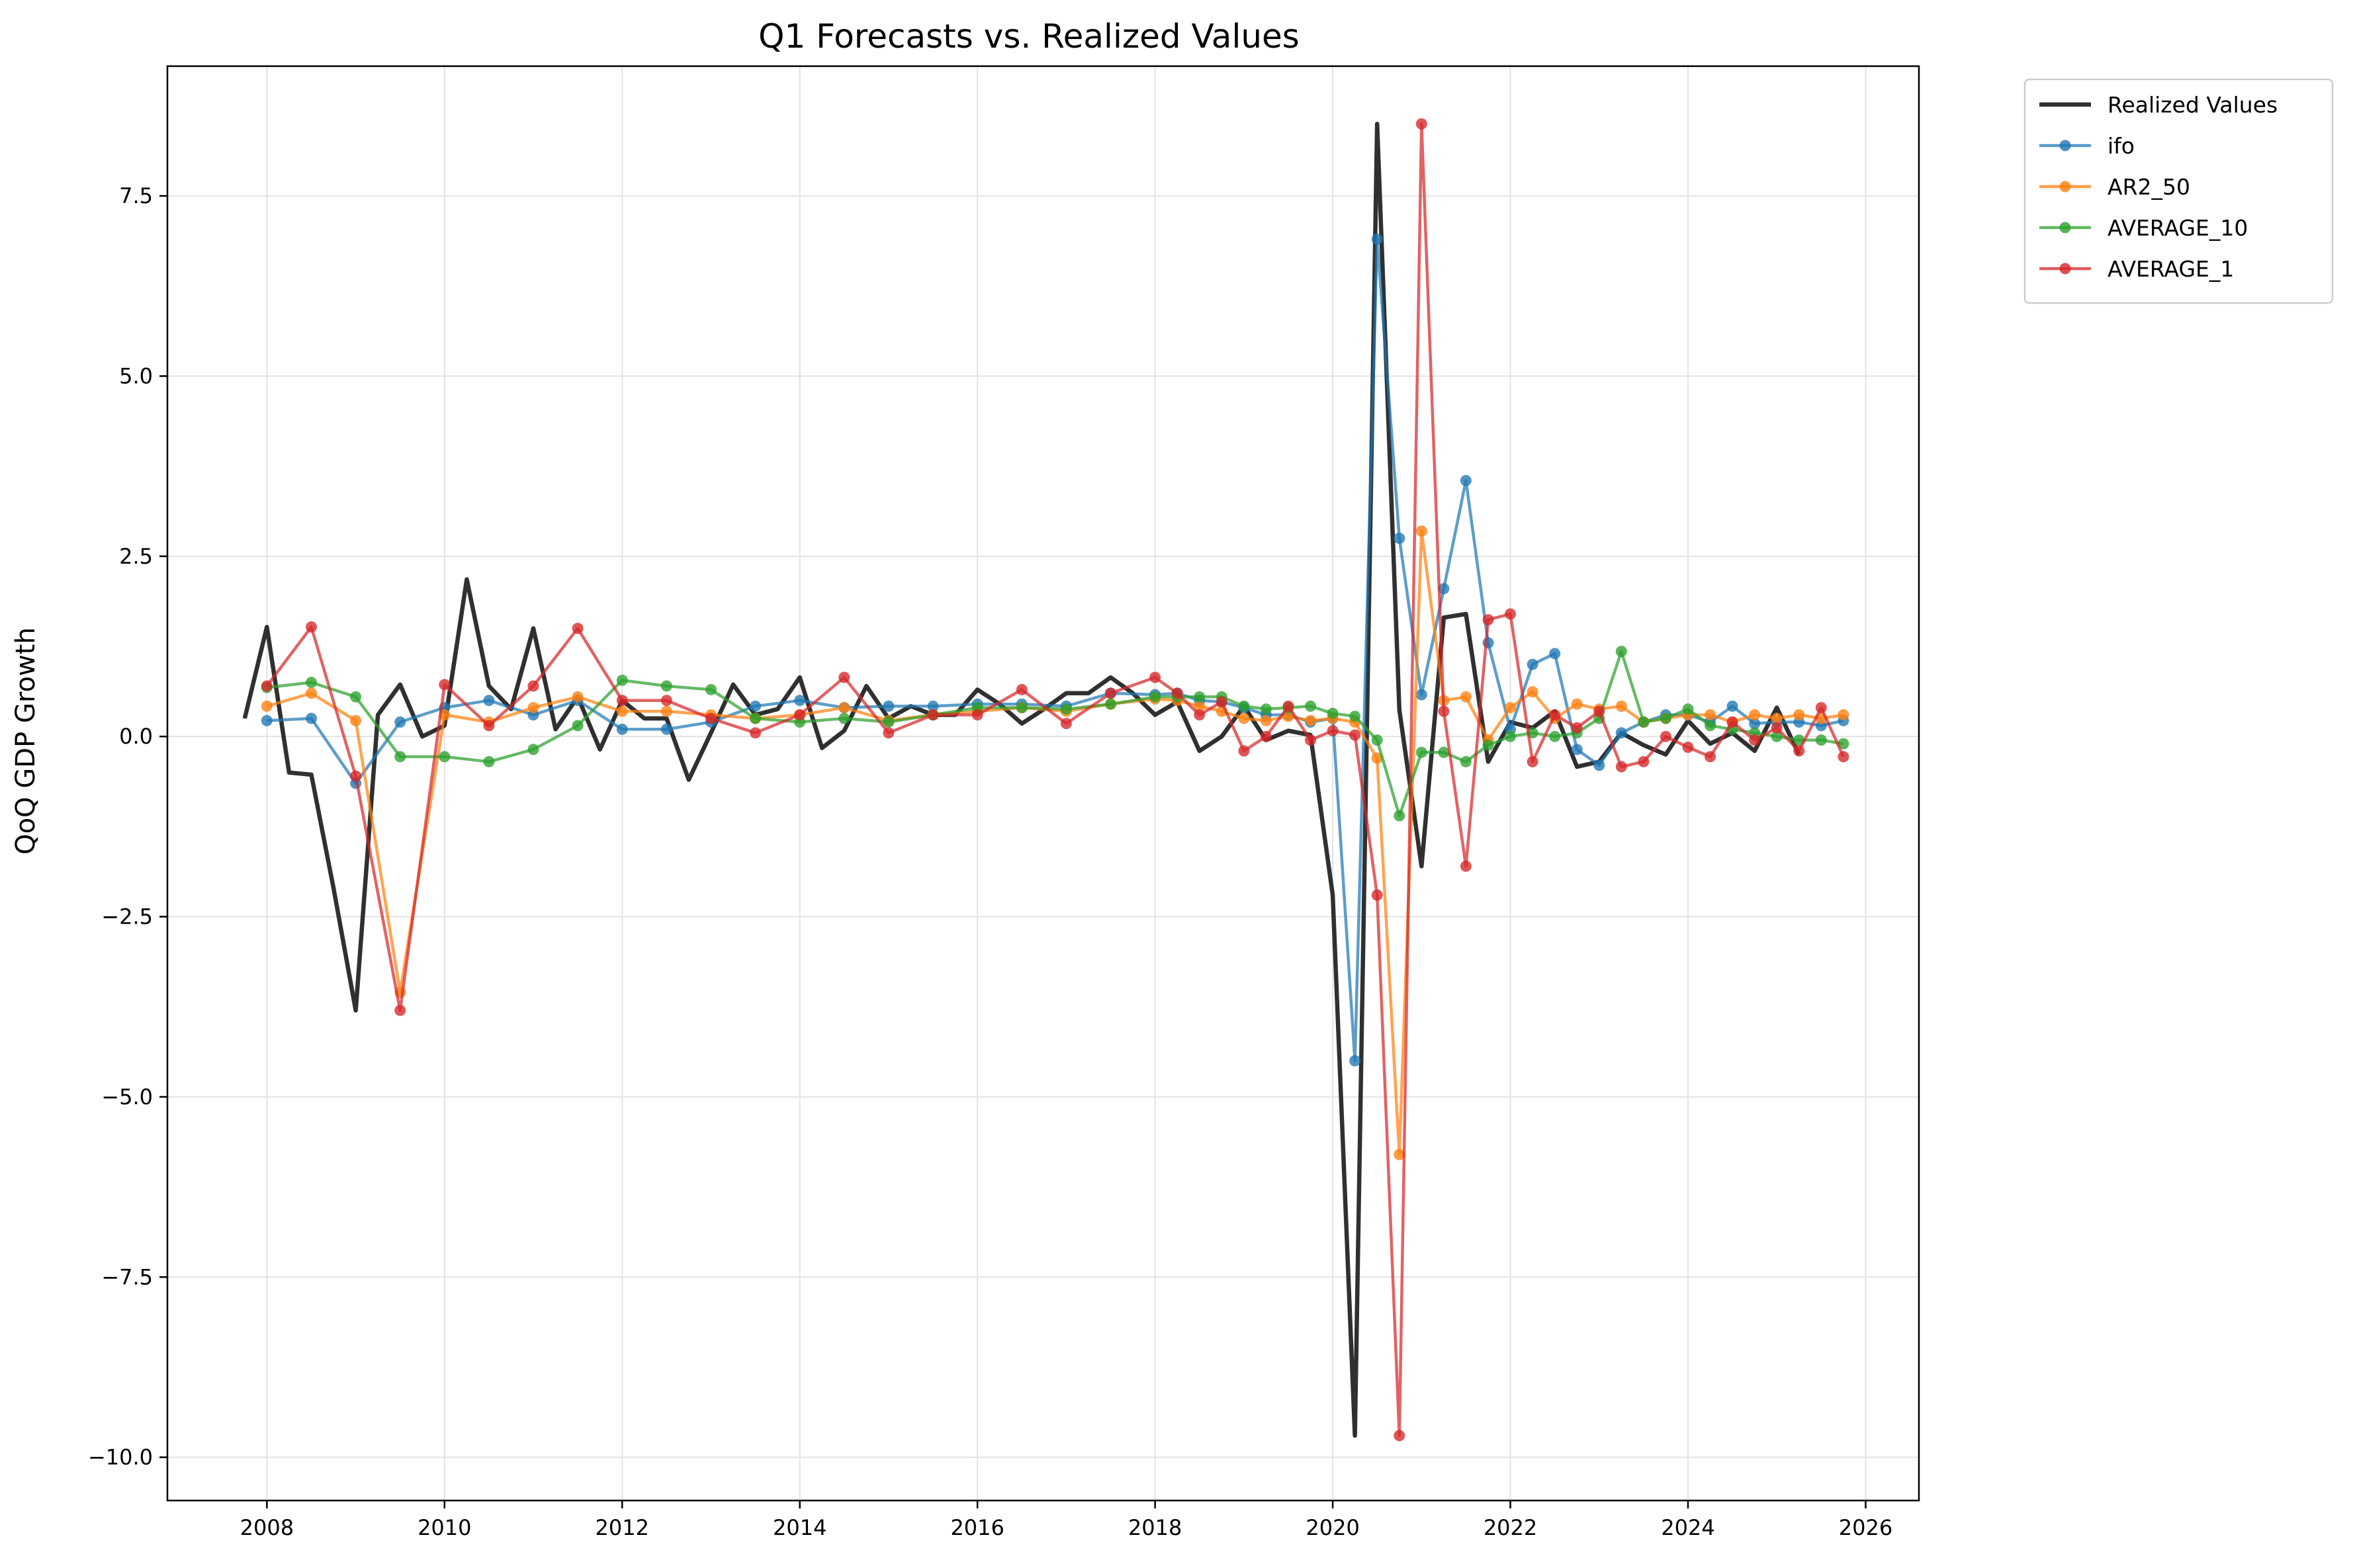 The width and height of the screenshot is (2353, 1568). What do you see at coordinates (1066, 1521) in the screenshot?
I see `x-axis: 2008 2010 2012 2014 2016 2018 2020 2022 2024 2026` at bounding box center [1066, 1521].